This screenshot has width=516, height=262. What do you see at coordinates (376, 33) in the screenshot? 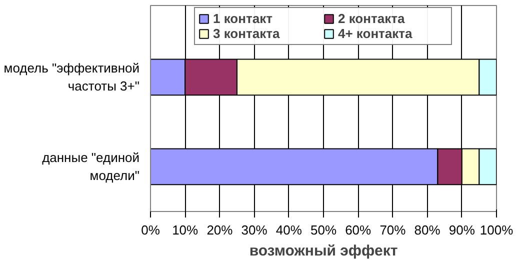
I see `legend-label: 4+ контакта` at bounding box center [376, 33].